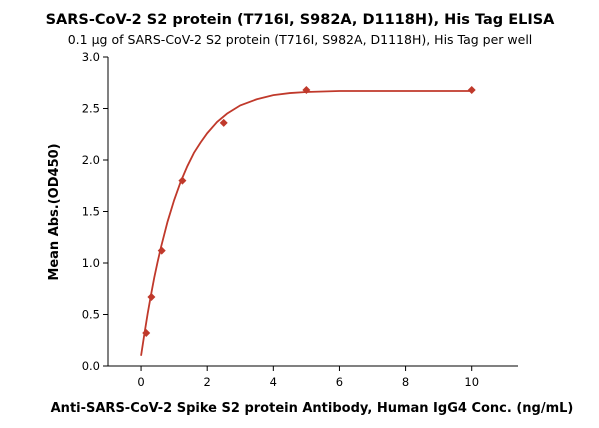 This screenshot has width=599, height=428. Describe the element at coordinates (91, 109) in the screenshot. I see `y-tick-label: 2.5` at that location.